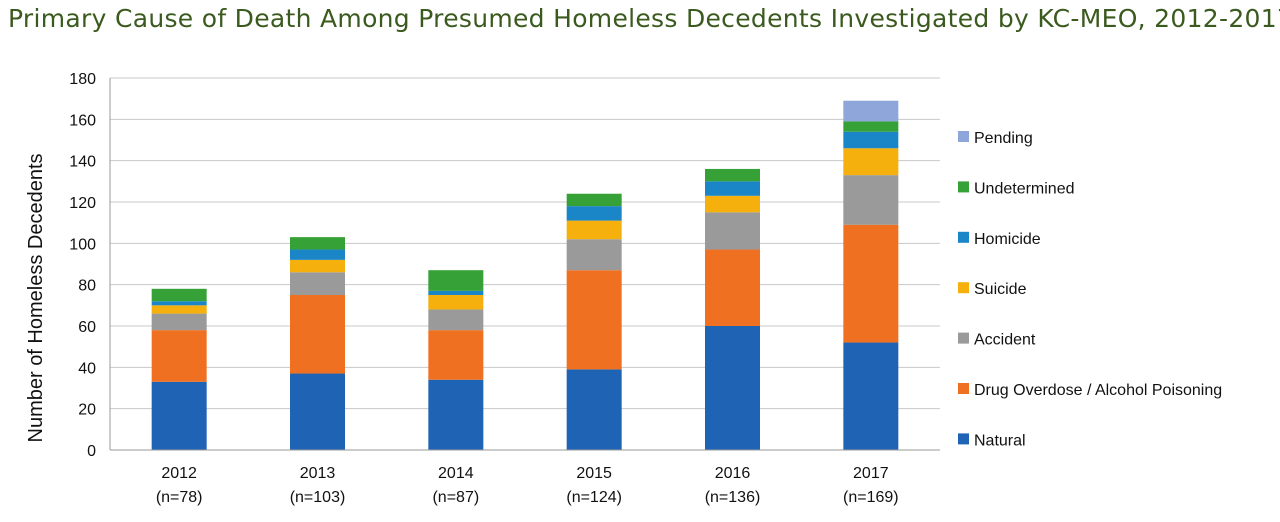 The width and height of the screenshot is (1280, 522). I want to click on y-tick-label: 40, so click(87, 368).